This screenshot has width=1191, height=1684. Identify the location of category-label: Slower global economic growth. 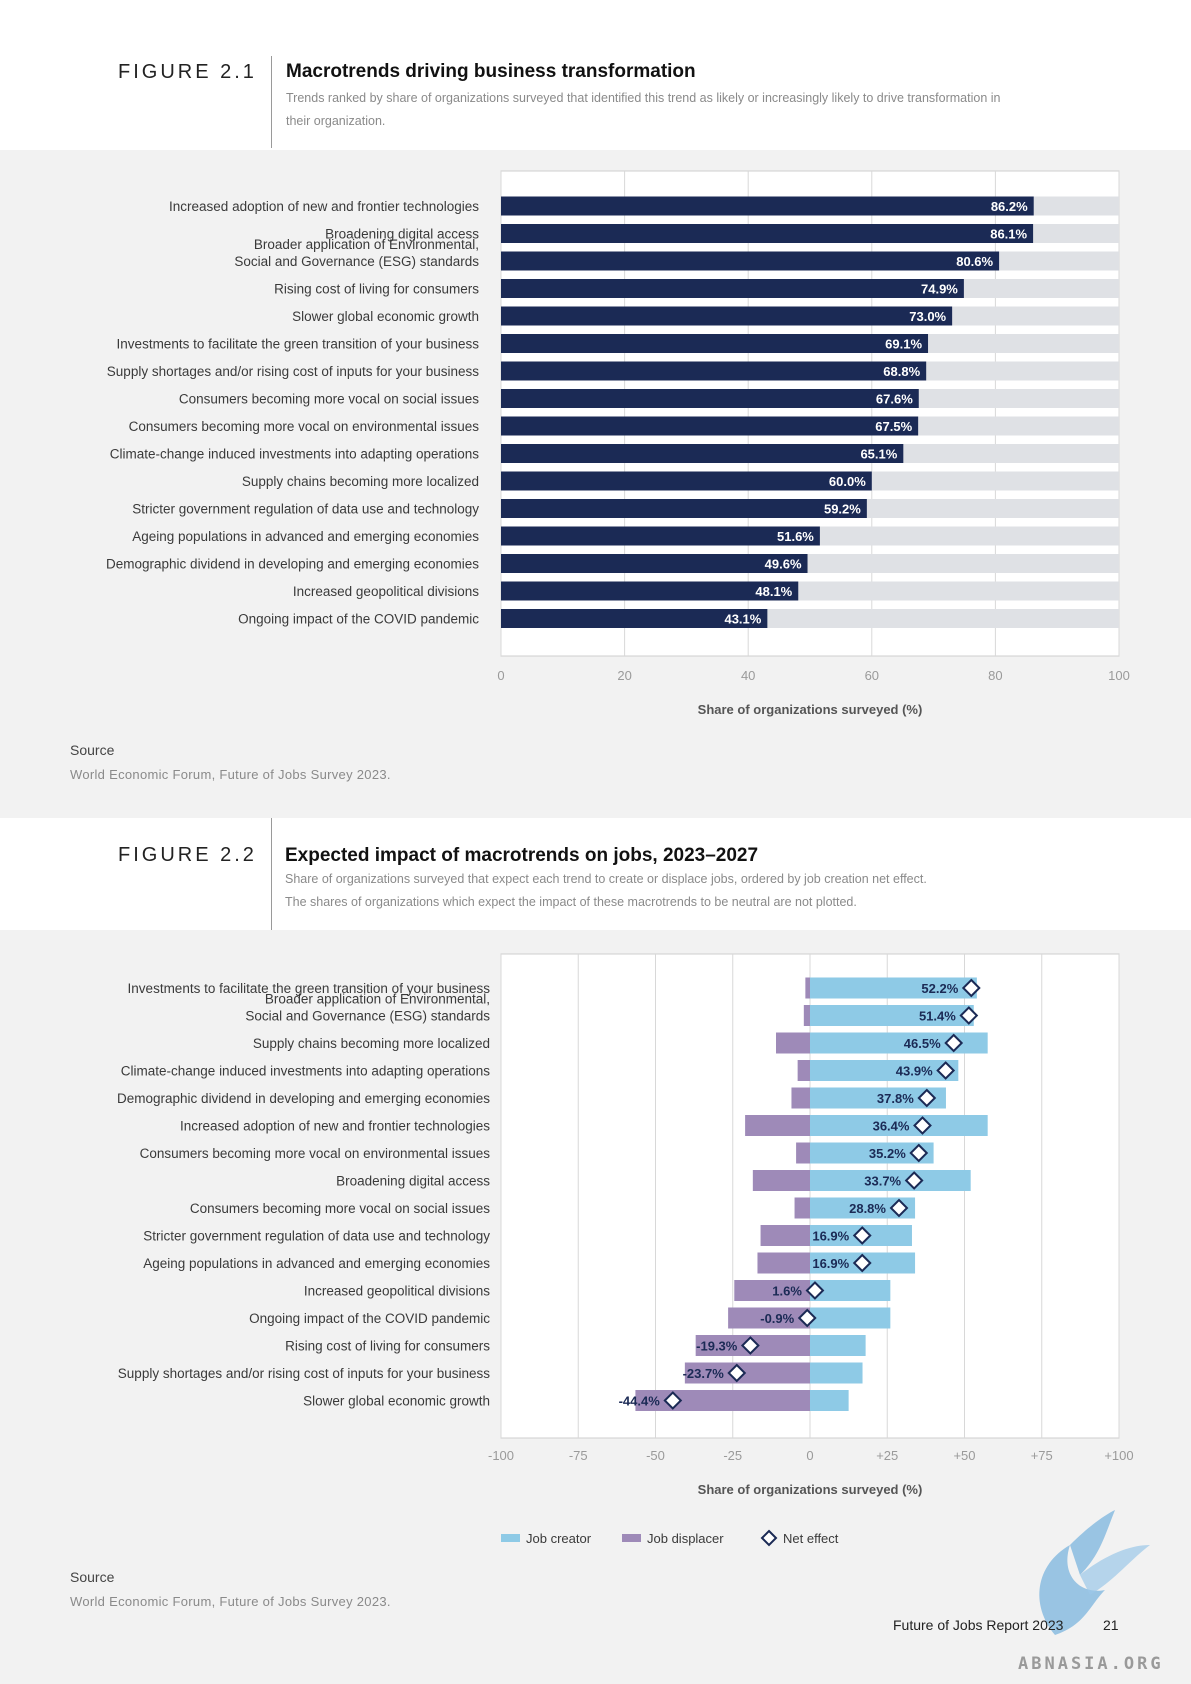
(385, 316).